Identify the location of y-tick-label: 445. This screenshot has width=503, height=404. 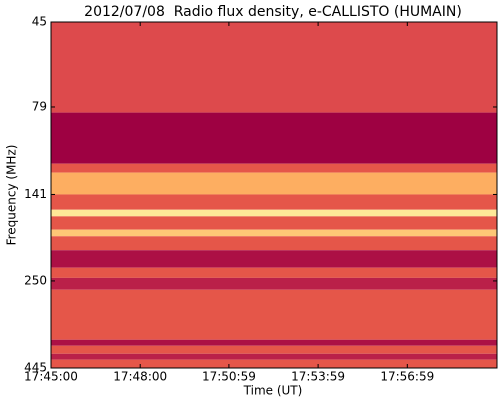
(35, 368).